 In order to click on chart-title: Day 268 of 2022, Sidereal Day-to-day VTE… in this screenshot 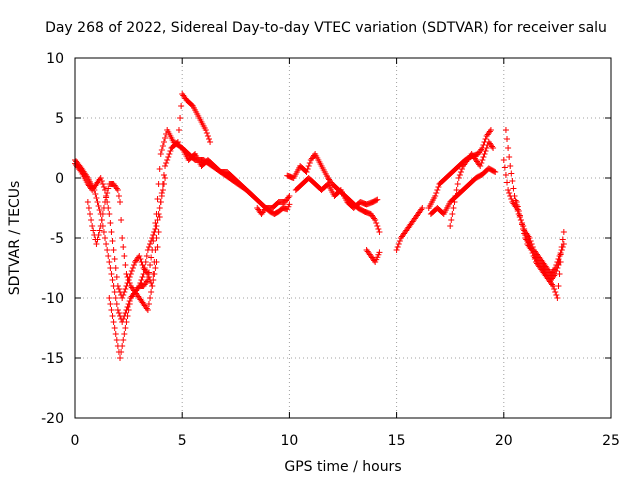, I will do `click(326, 28)`.